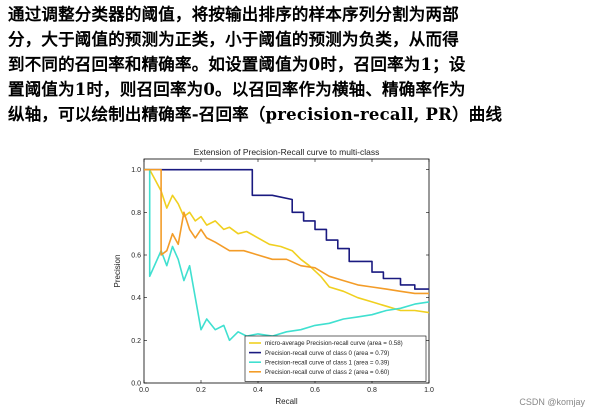  What do you see at coordinates (136, 256) in the screenshot?
I see `y-tick-label: 0.6` at bounding box center [136, 256].